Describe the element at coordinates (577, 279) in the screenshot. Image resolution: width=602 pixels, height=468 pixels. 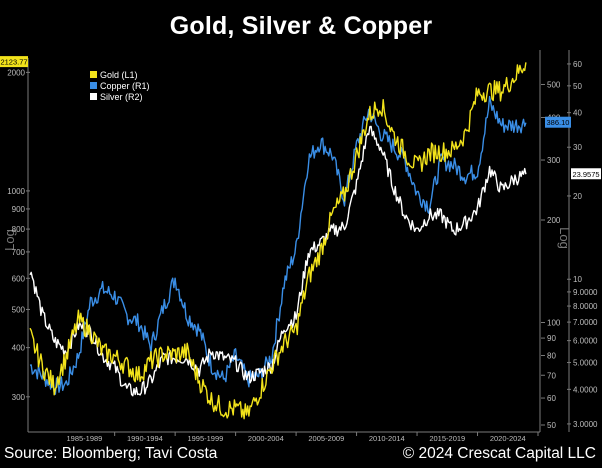
I see `right2-tick-5: 10` at that location.